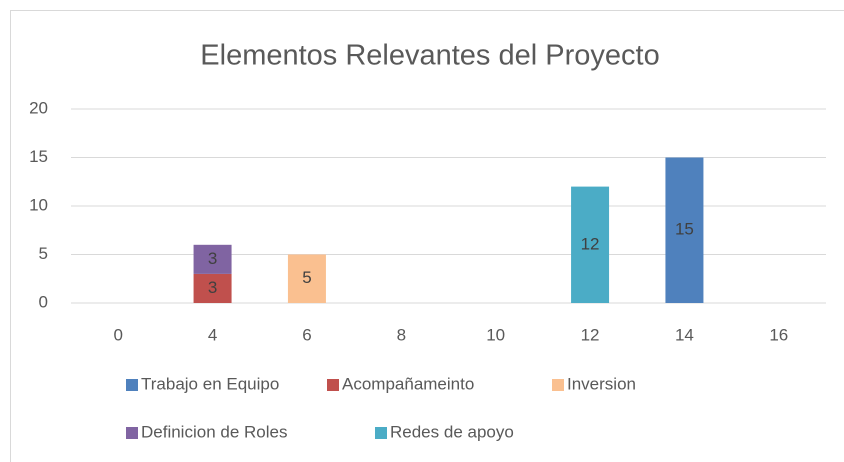 The height and width of the screenshot is (462, 844). Describe the element at coordinates (38, 107) in the screenshot. I see `y-tick-label: 20` at that location.